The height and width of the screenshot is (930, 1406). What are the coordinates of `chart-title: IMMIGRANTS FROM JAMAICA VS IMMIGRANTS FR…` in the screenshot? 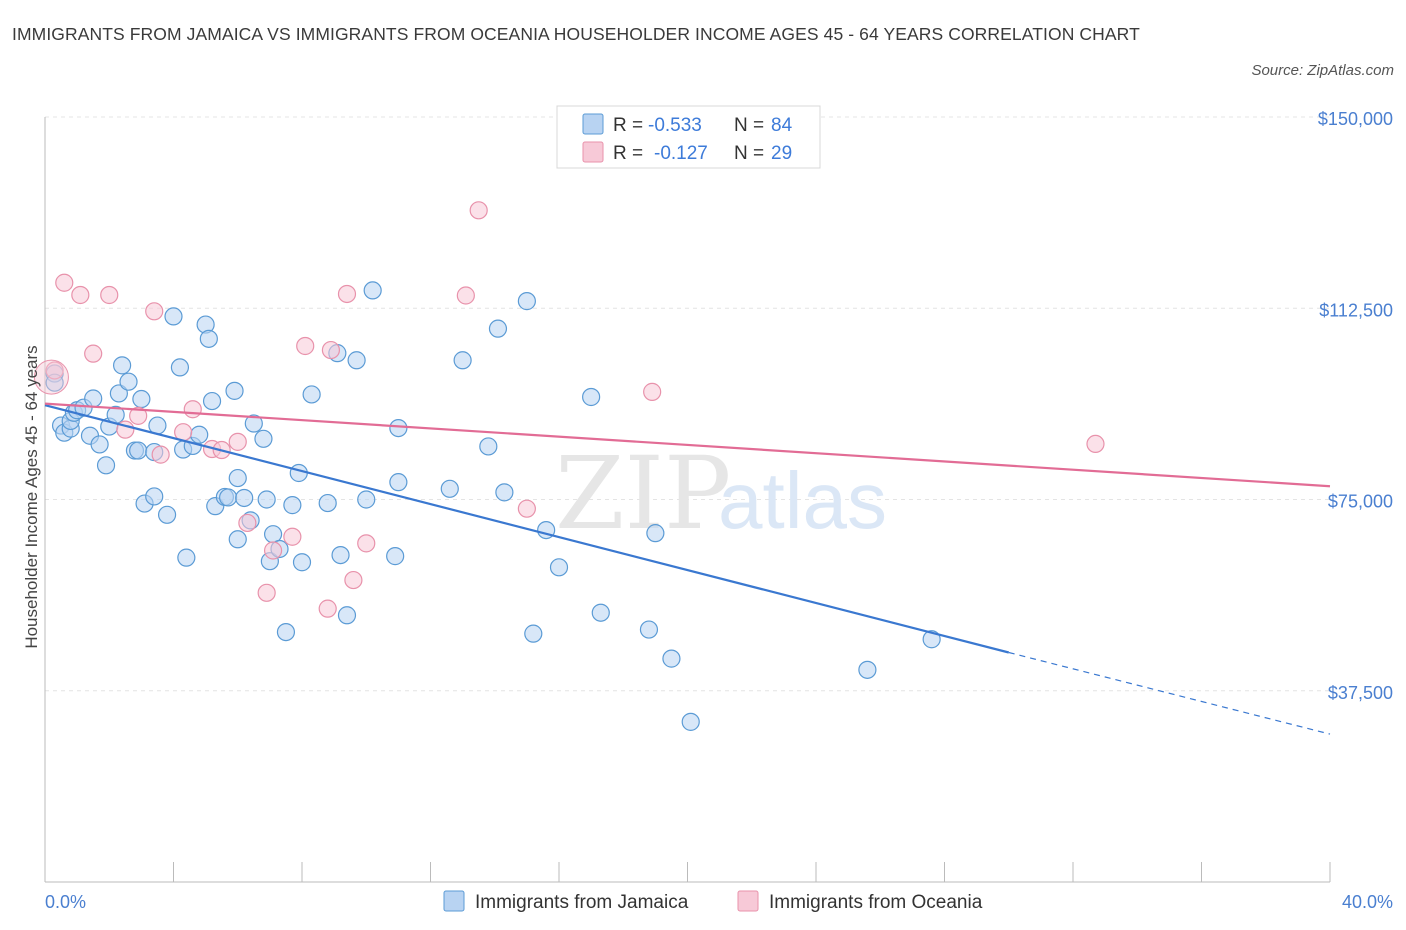 It's located at (576, 34).